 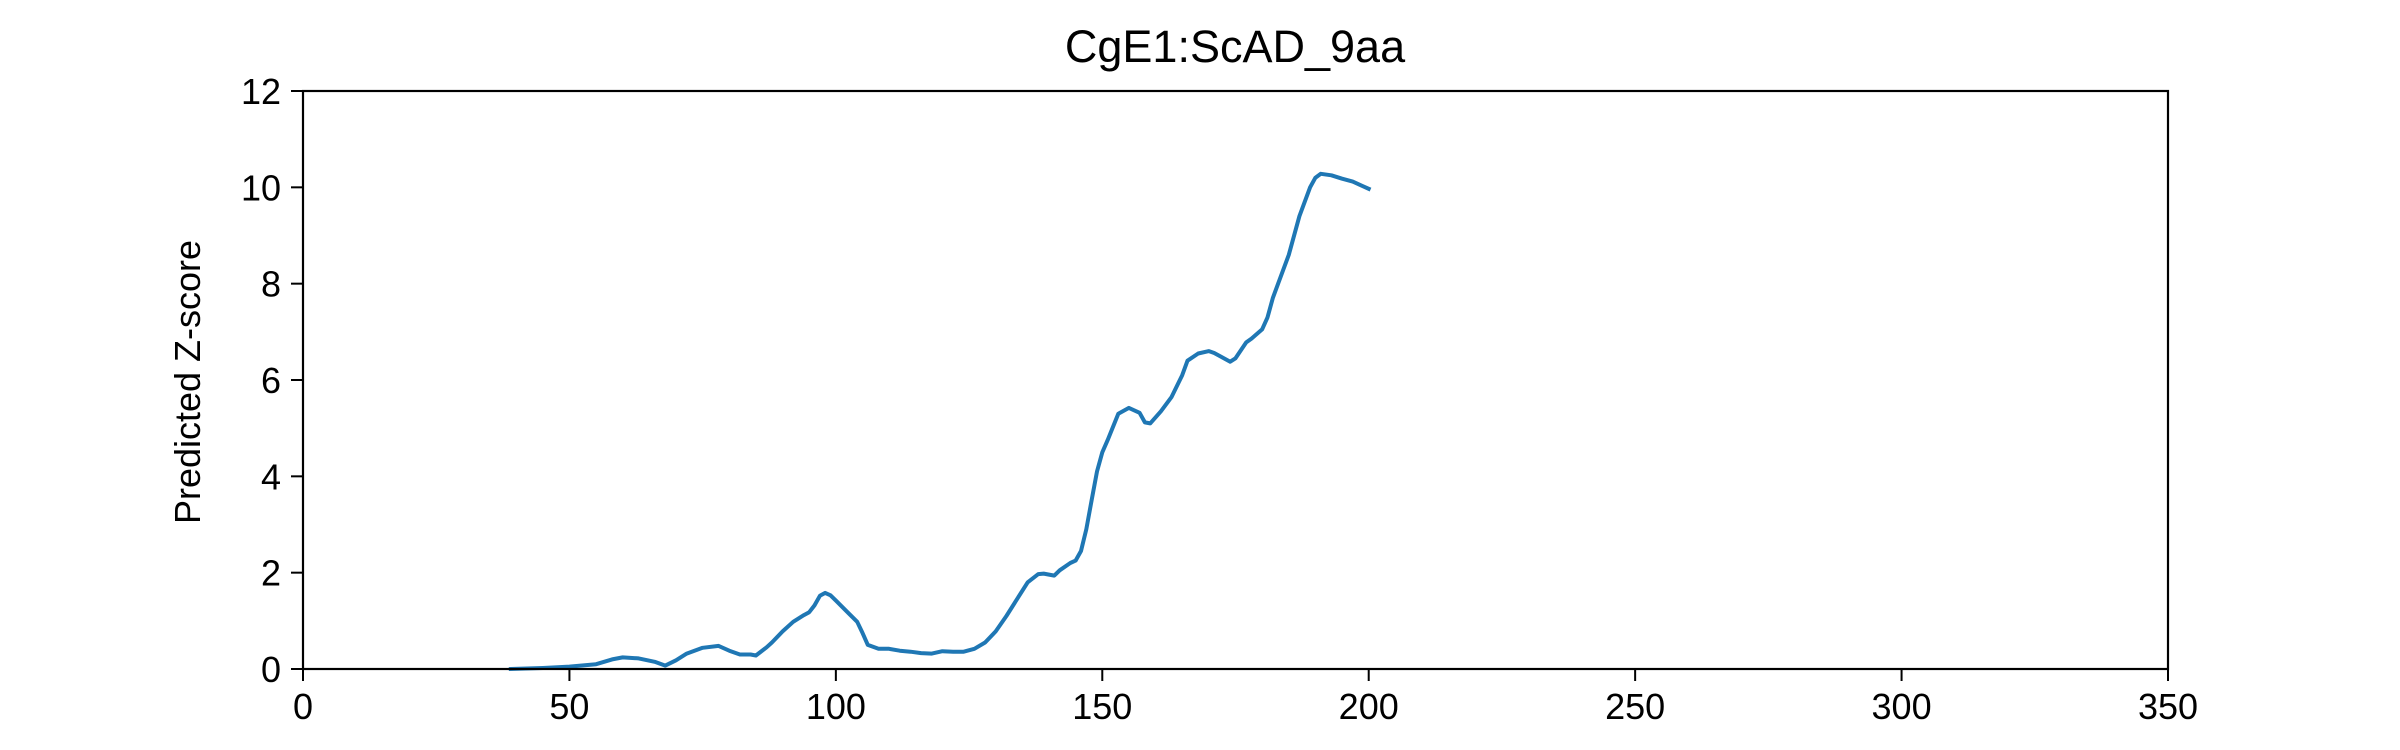 I want to click on y-tick-label: 8, so click(x=271, y=284).